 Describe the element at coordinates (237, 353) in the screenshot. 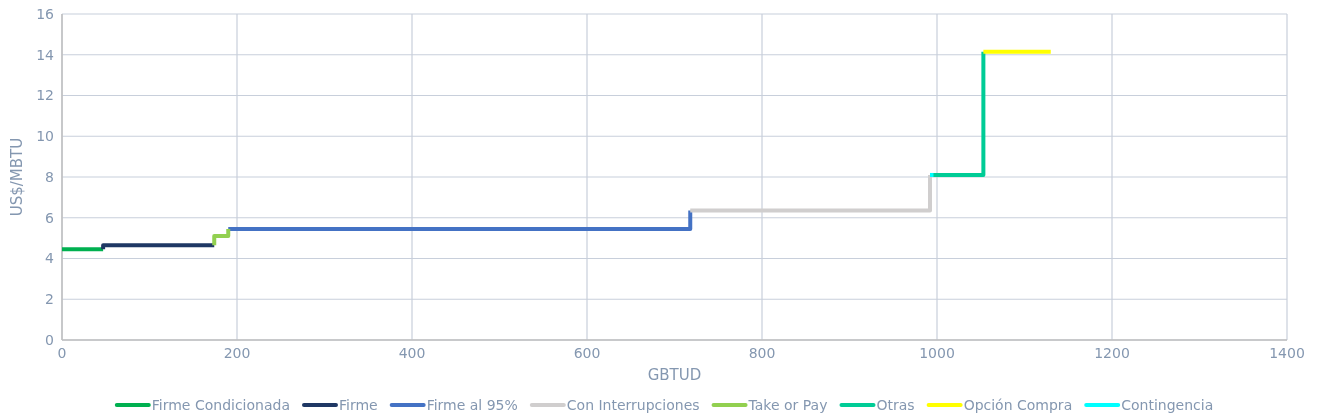

I see `x-tick-label: 200` at that location.